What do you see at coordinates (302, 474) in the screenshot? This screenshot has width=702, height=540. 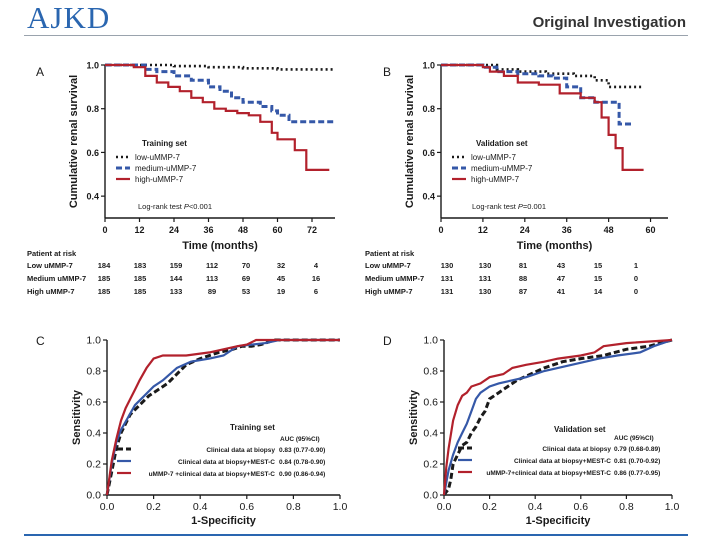 I see `auc-value: 0.90 (0.86-0.94)` at bounding box center [302, 474].